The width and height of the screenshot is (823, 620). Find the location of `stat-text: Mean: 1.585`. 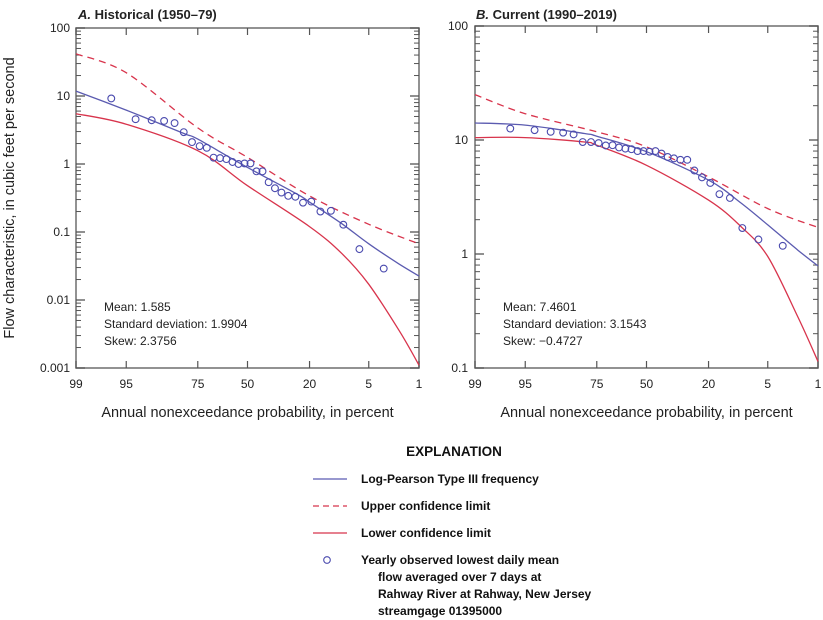

stat-text: Mean: 1.585 is located at coordinates (137, 307).